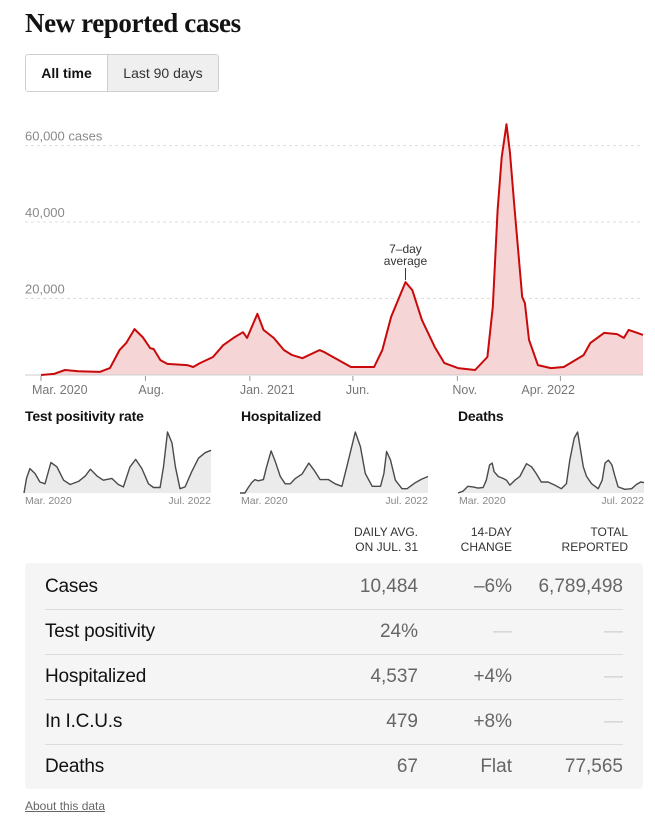  Describe the element at coordinates (334, 462) in the screenshot. I see `hospitalized-line` at that location.